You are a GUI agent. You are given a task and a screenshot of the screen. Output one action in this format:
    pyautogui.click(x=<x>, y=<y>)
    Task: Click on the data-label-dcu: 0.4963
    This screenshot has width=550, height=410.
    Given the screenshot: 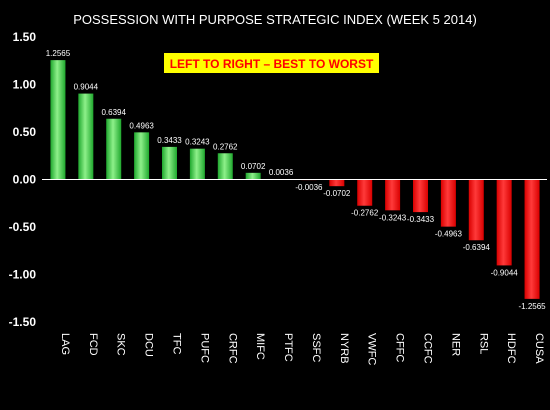 What is the action you would take?
    pyautogui.click(x=141, y=125)
    